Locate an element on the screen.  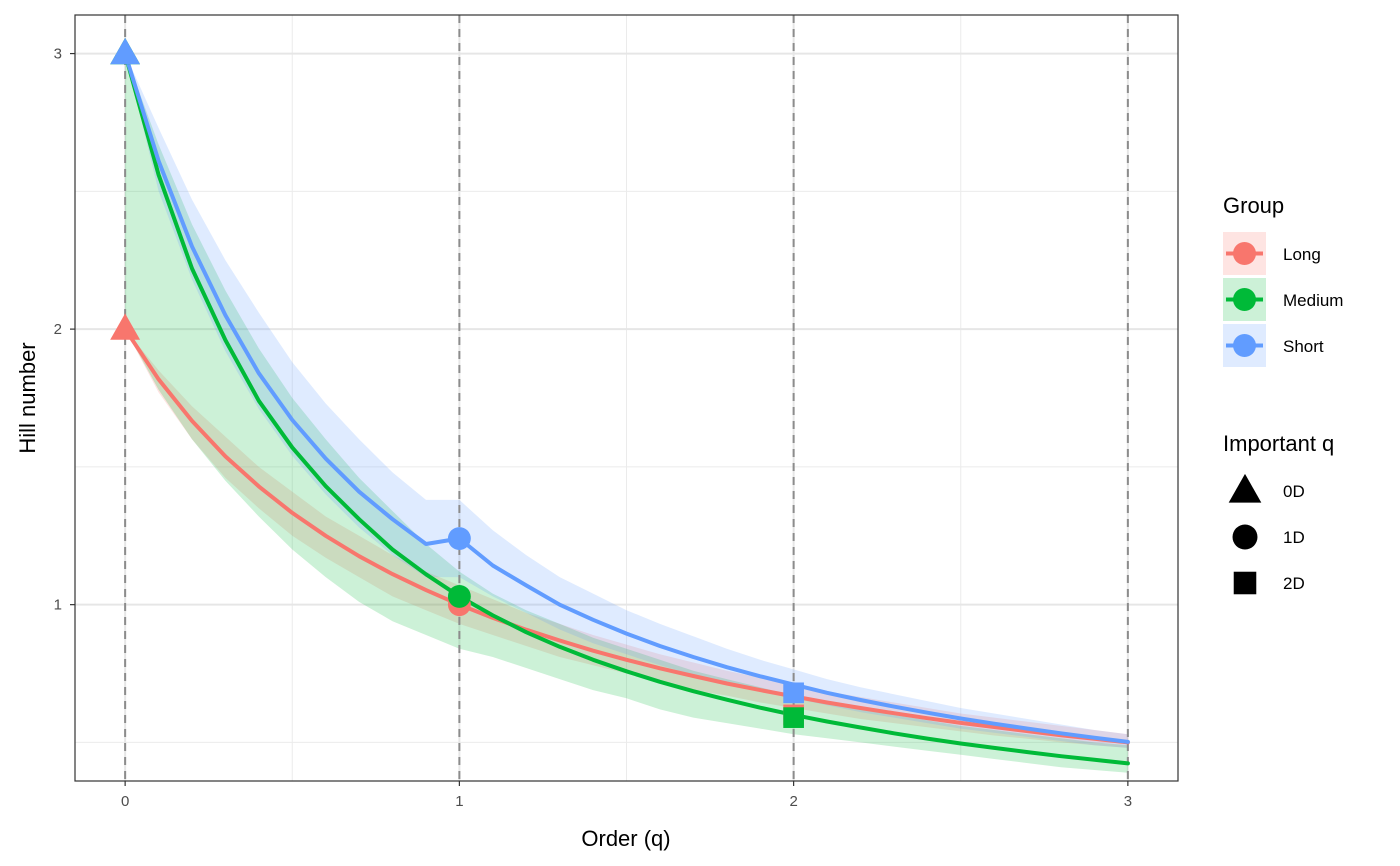
legend-label-1d: 1D is located at coordinates (1294, 537).